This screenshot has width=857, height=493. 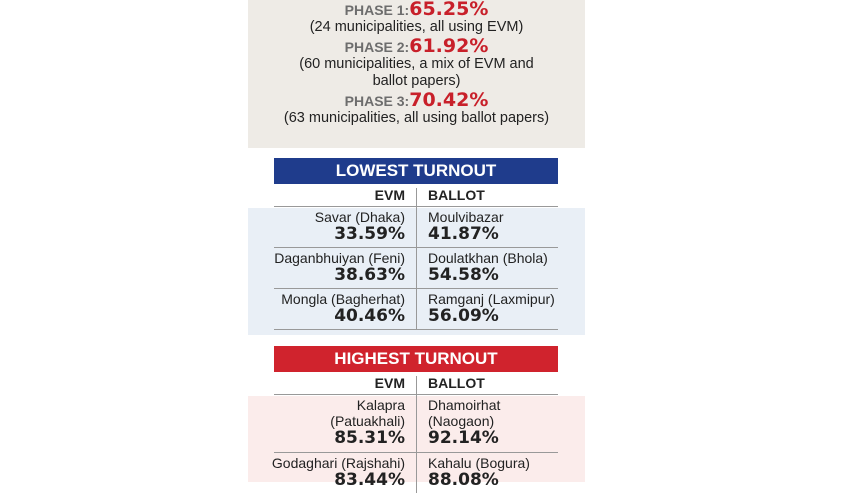 I want to click on highest-turnout-header: HIGHEST TURNOUT, so click(x=416, y=359).